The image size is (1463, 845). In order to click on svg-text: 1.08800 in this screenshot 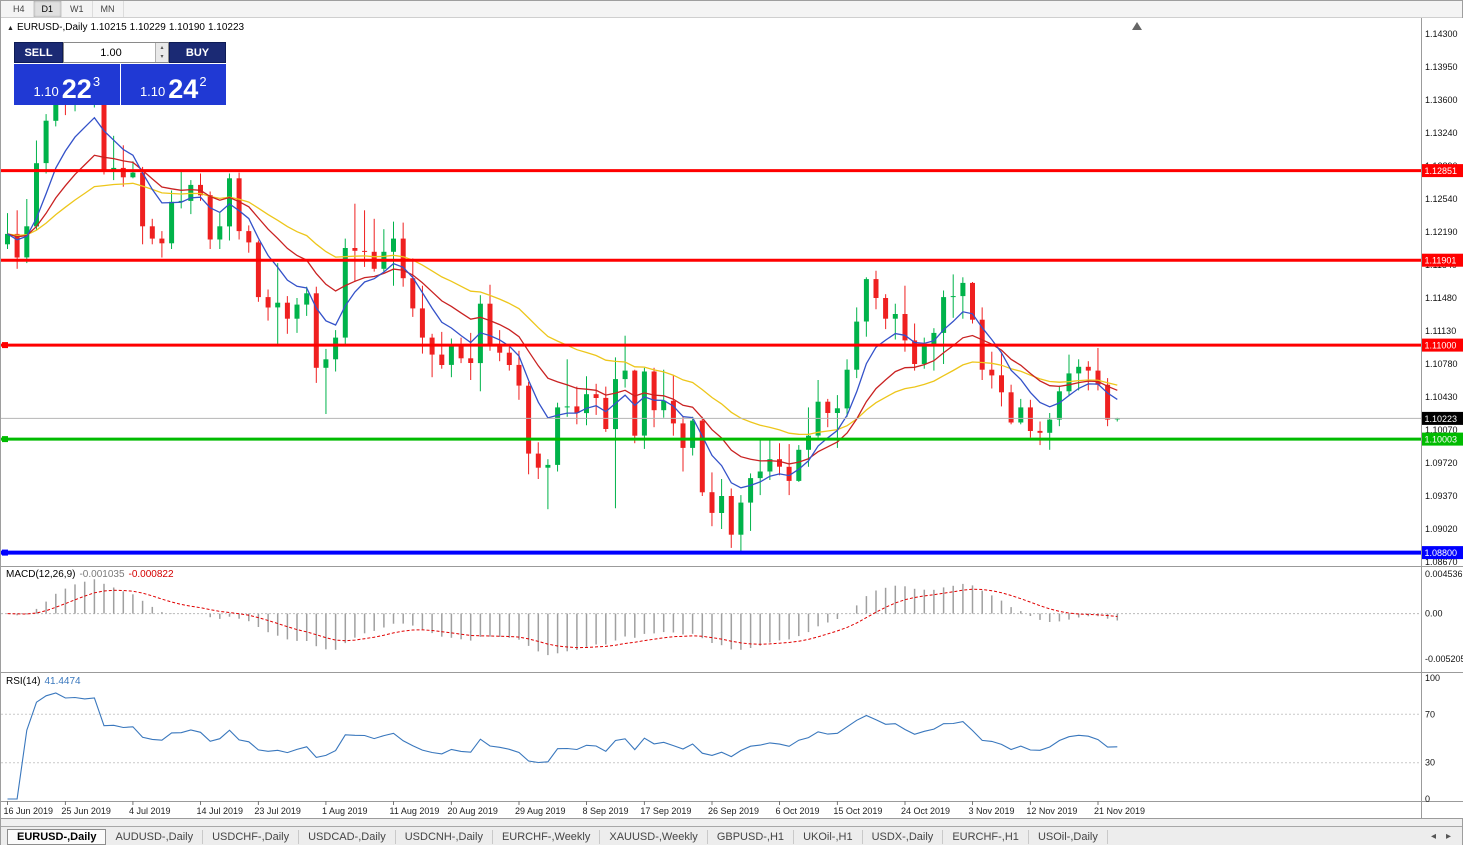, I will do `click(1441, 553)`.